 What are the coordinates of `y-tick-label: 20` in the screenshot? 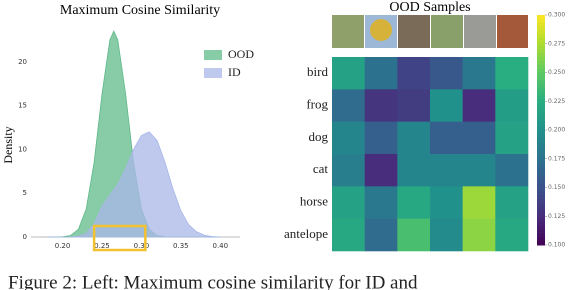 It's located at (22, 62).